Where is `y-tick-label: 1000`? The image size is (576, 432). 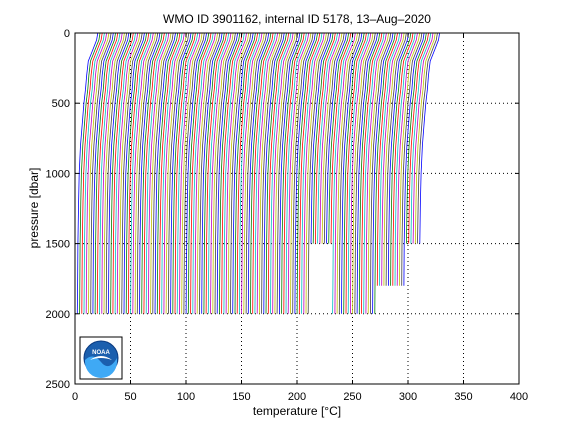
y-tick-label: 1000 is located at coordinates (58, 174).